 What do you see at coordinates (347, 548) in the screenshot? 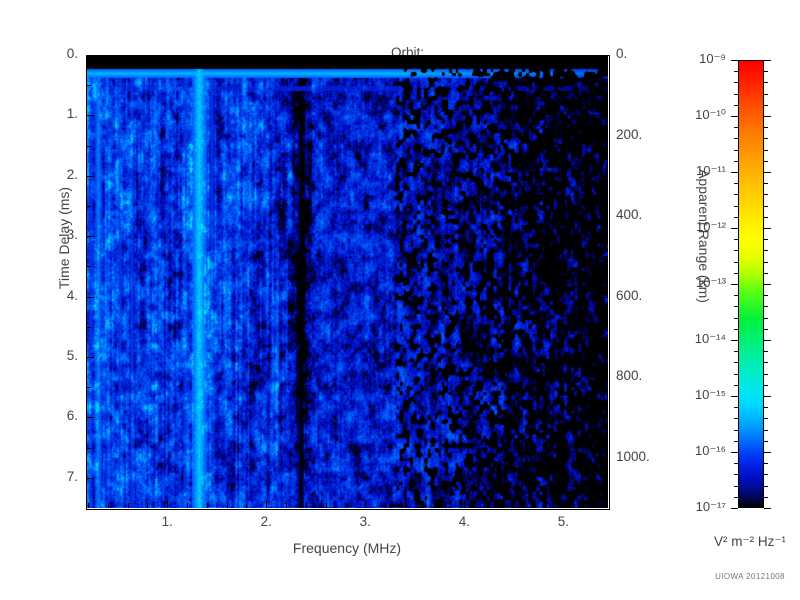
I see `x-axis-title: Frequency (MHz)` at bounding box center [347, 548].